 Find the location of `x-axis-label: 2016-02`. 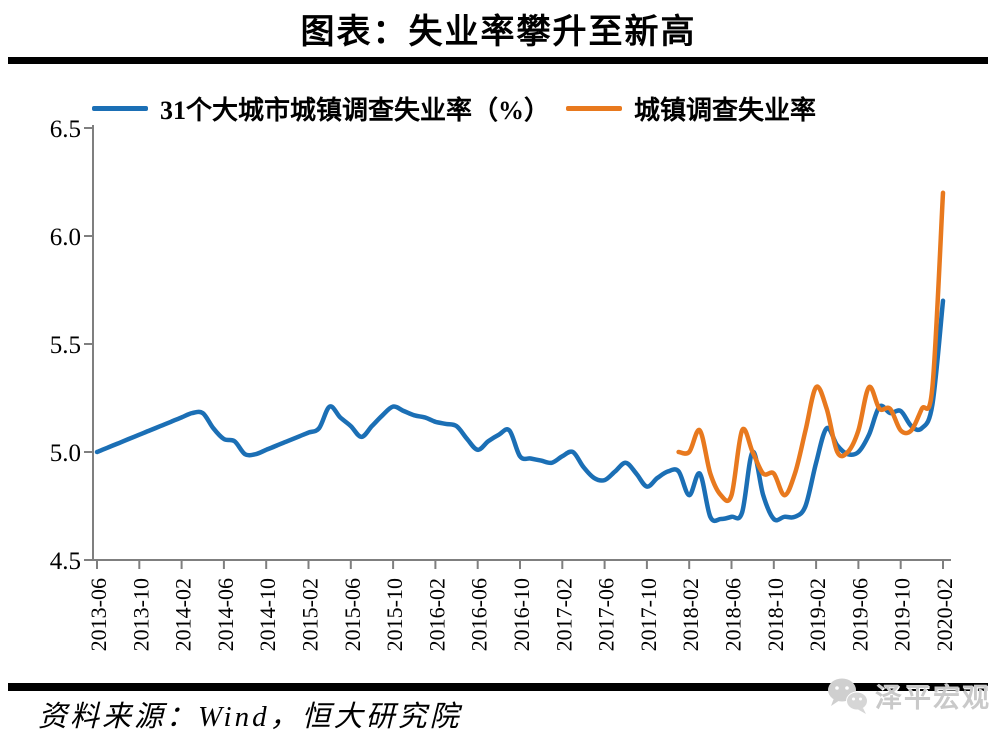

x-axis-label: 2016-02 is located at coordinates (436, 614).